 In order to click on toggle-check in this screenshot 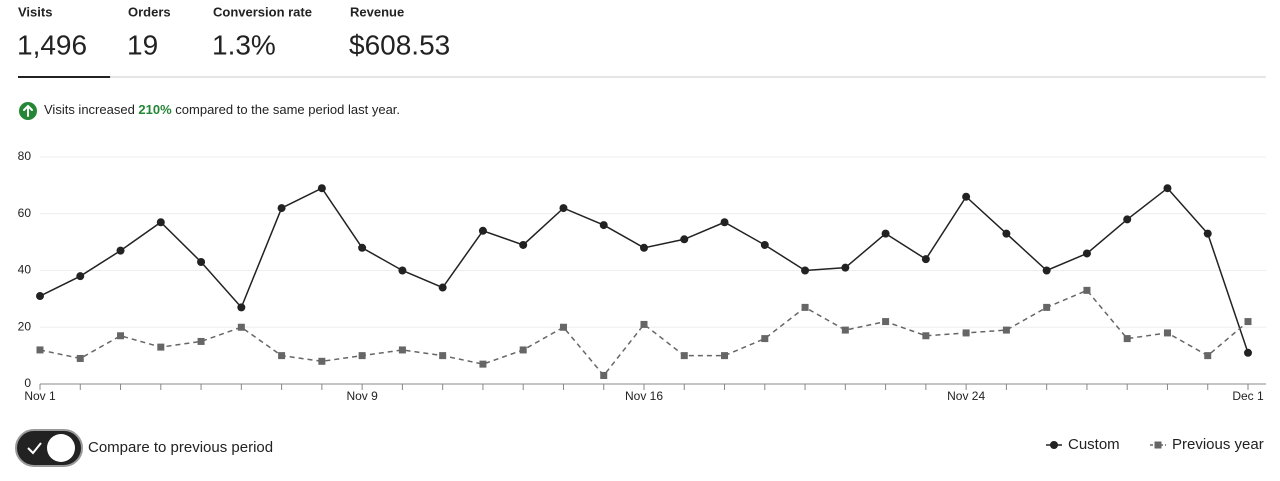, I will do `click(34, 448)`.